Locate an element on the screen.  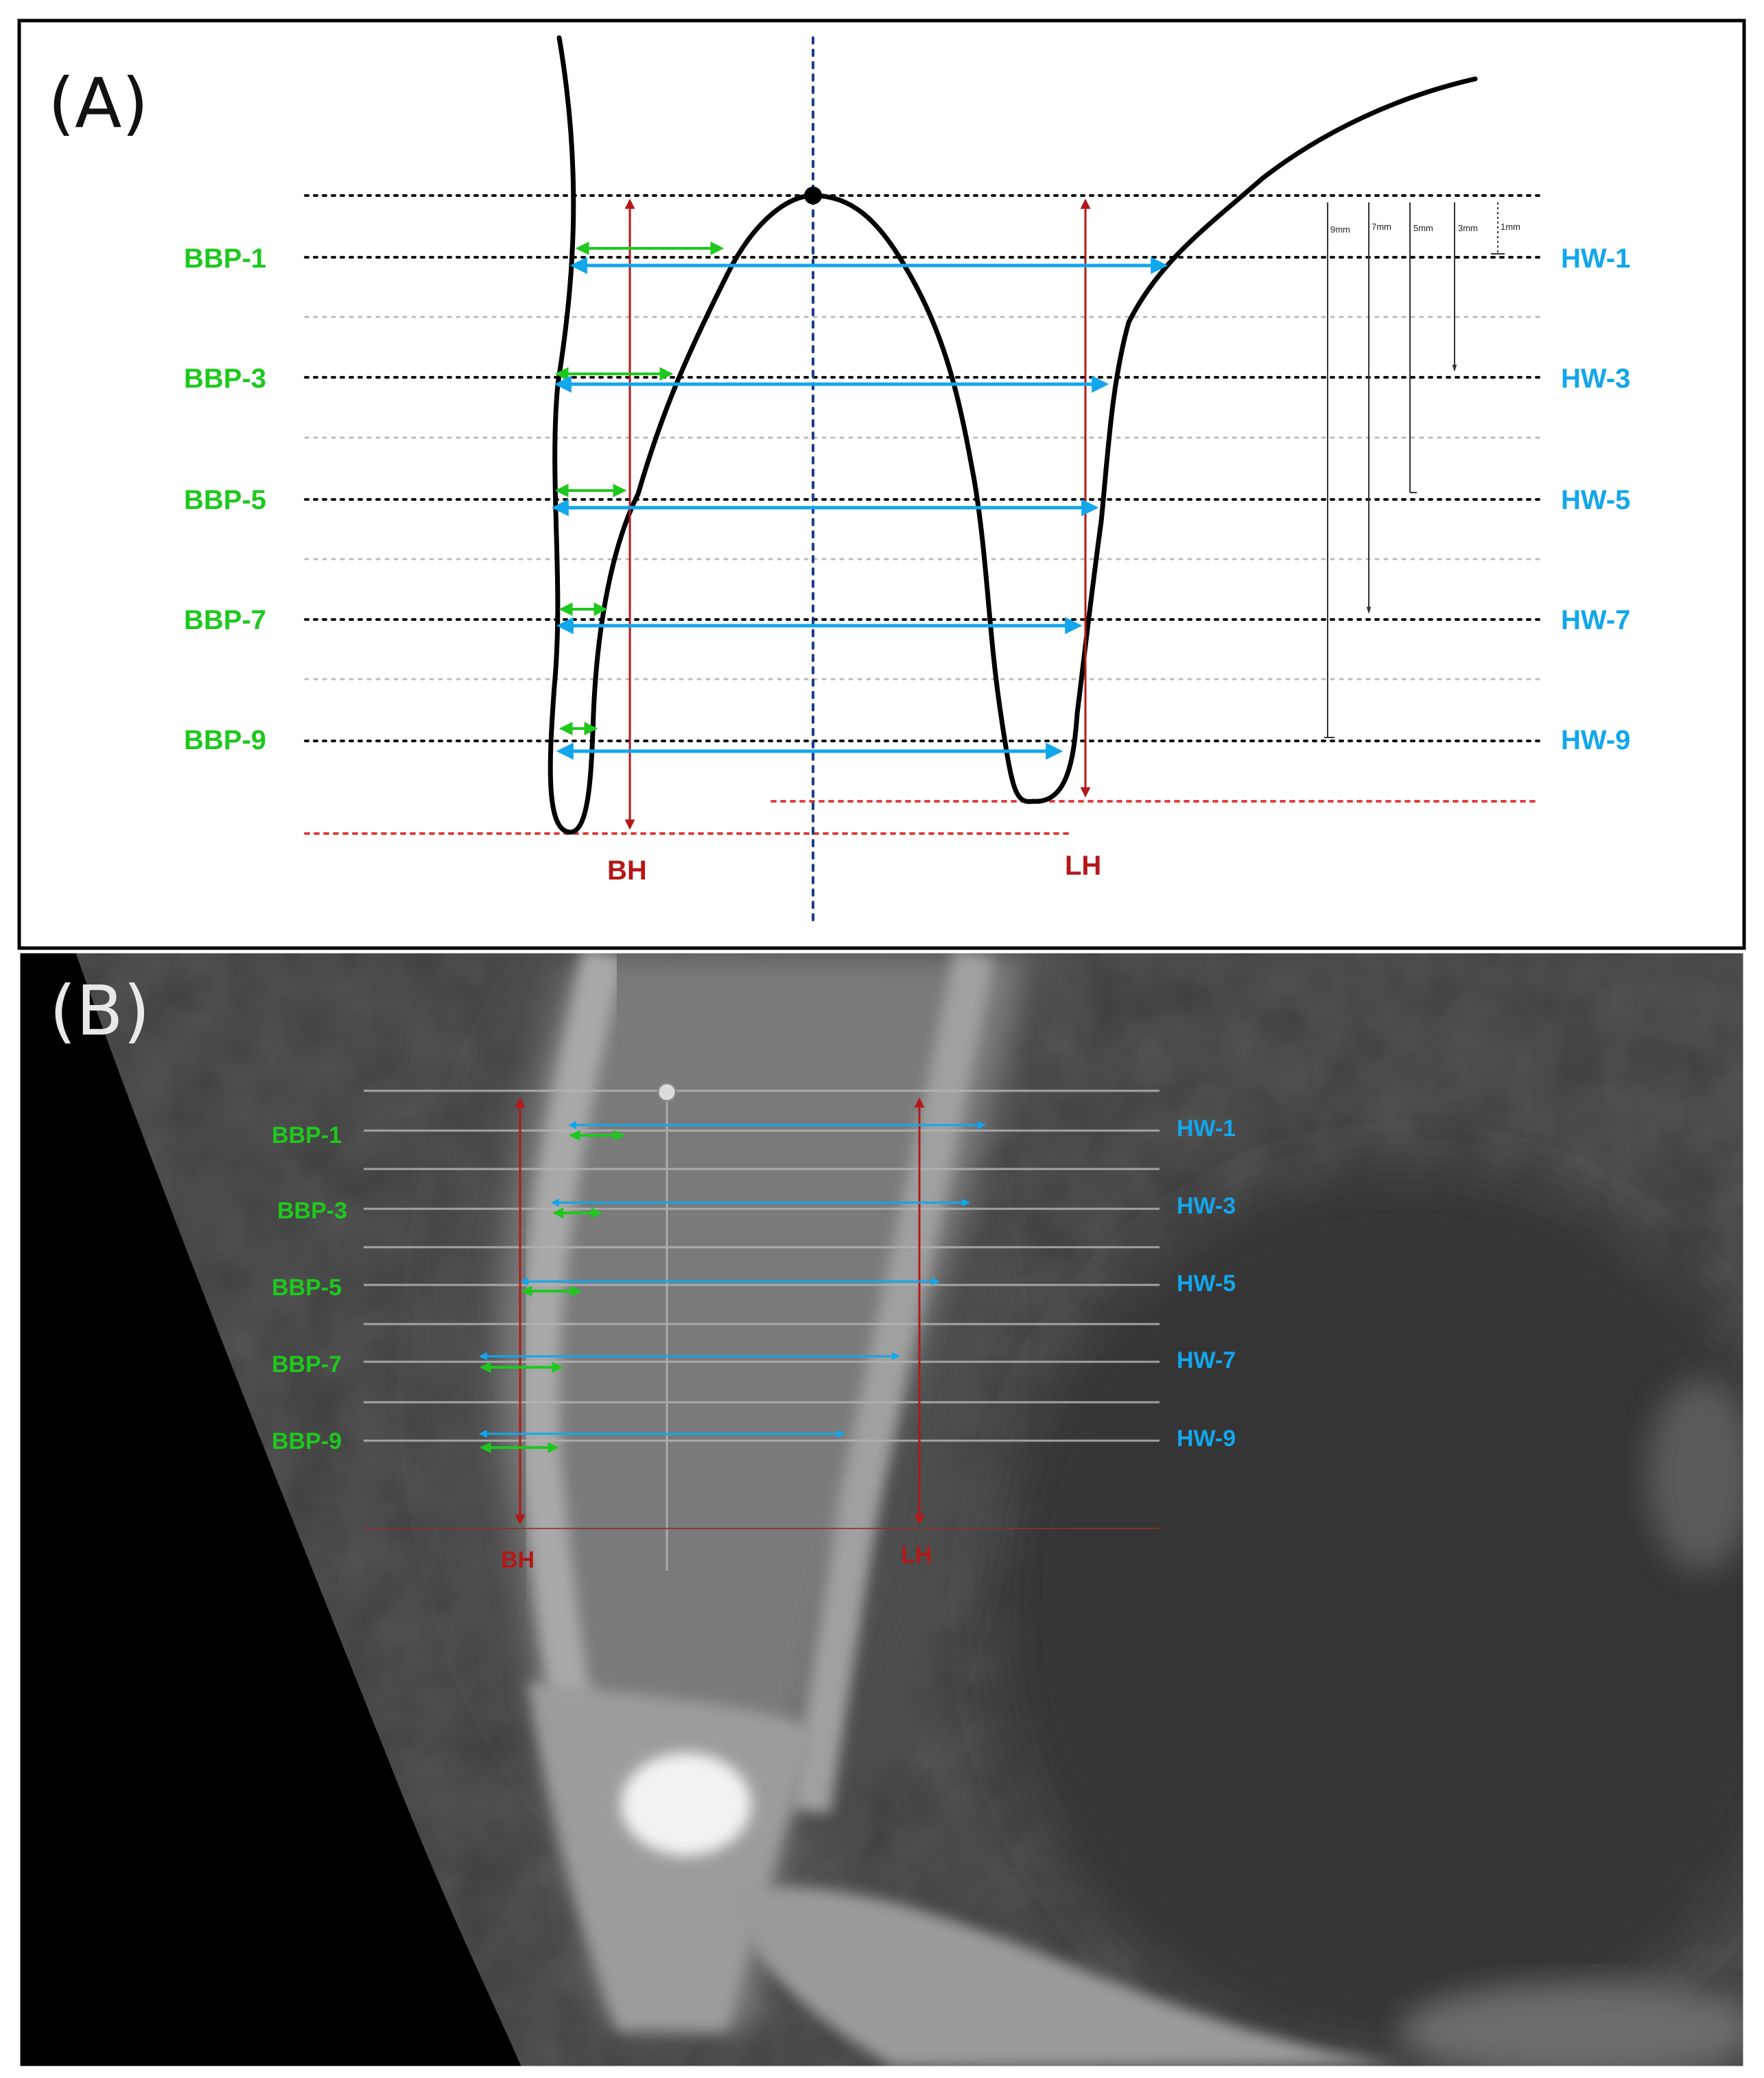
hw-label-1: HW-1 is located at coordinates (1595, 259).